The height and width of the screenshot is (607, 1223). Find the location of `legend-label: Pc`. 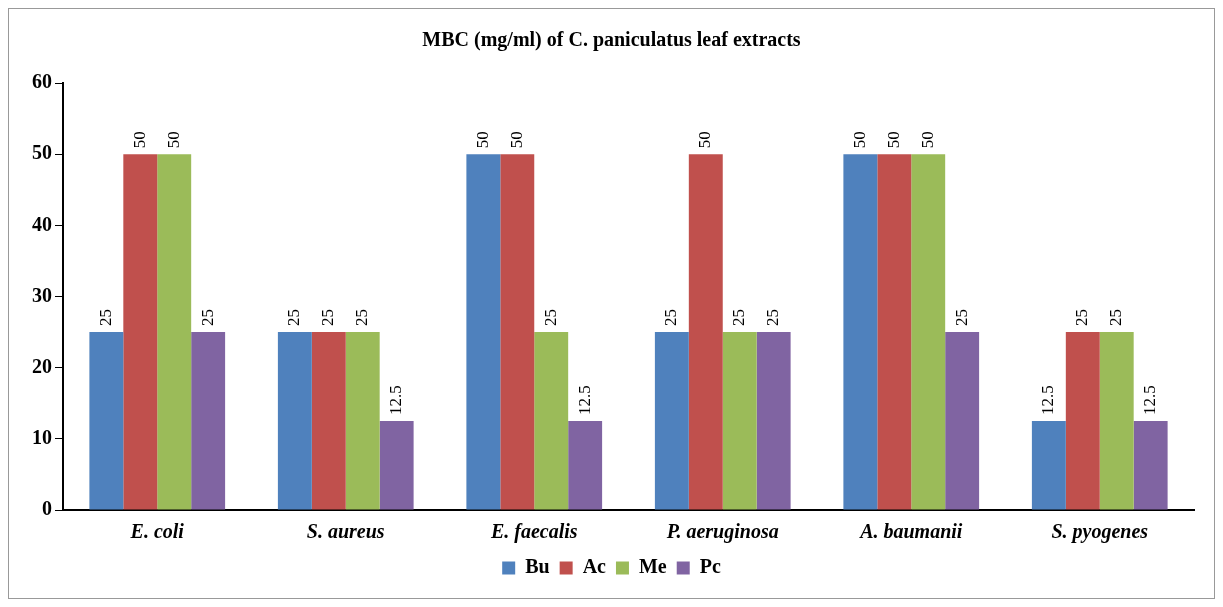

legend-label: Pc is located at coordinates (710, 566).